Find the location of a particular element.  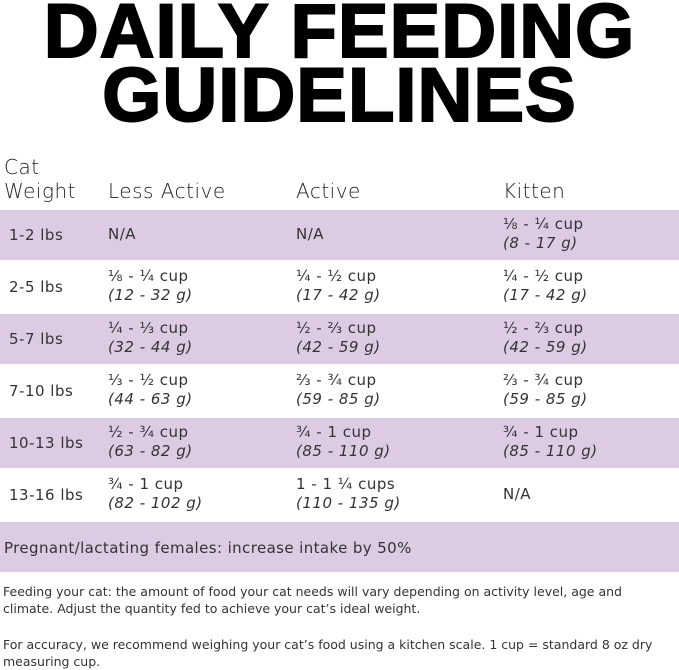

weight-cell: 1-2 lbs is located at coordinates (36, 235).